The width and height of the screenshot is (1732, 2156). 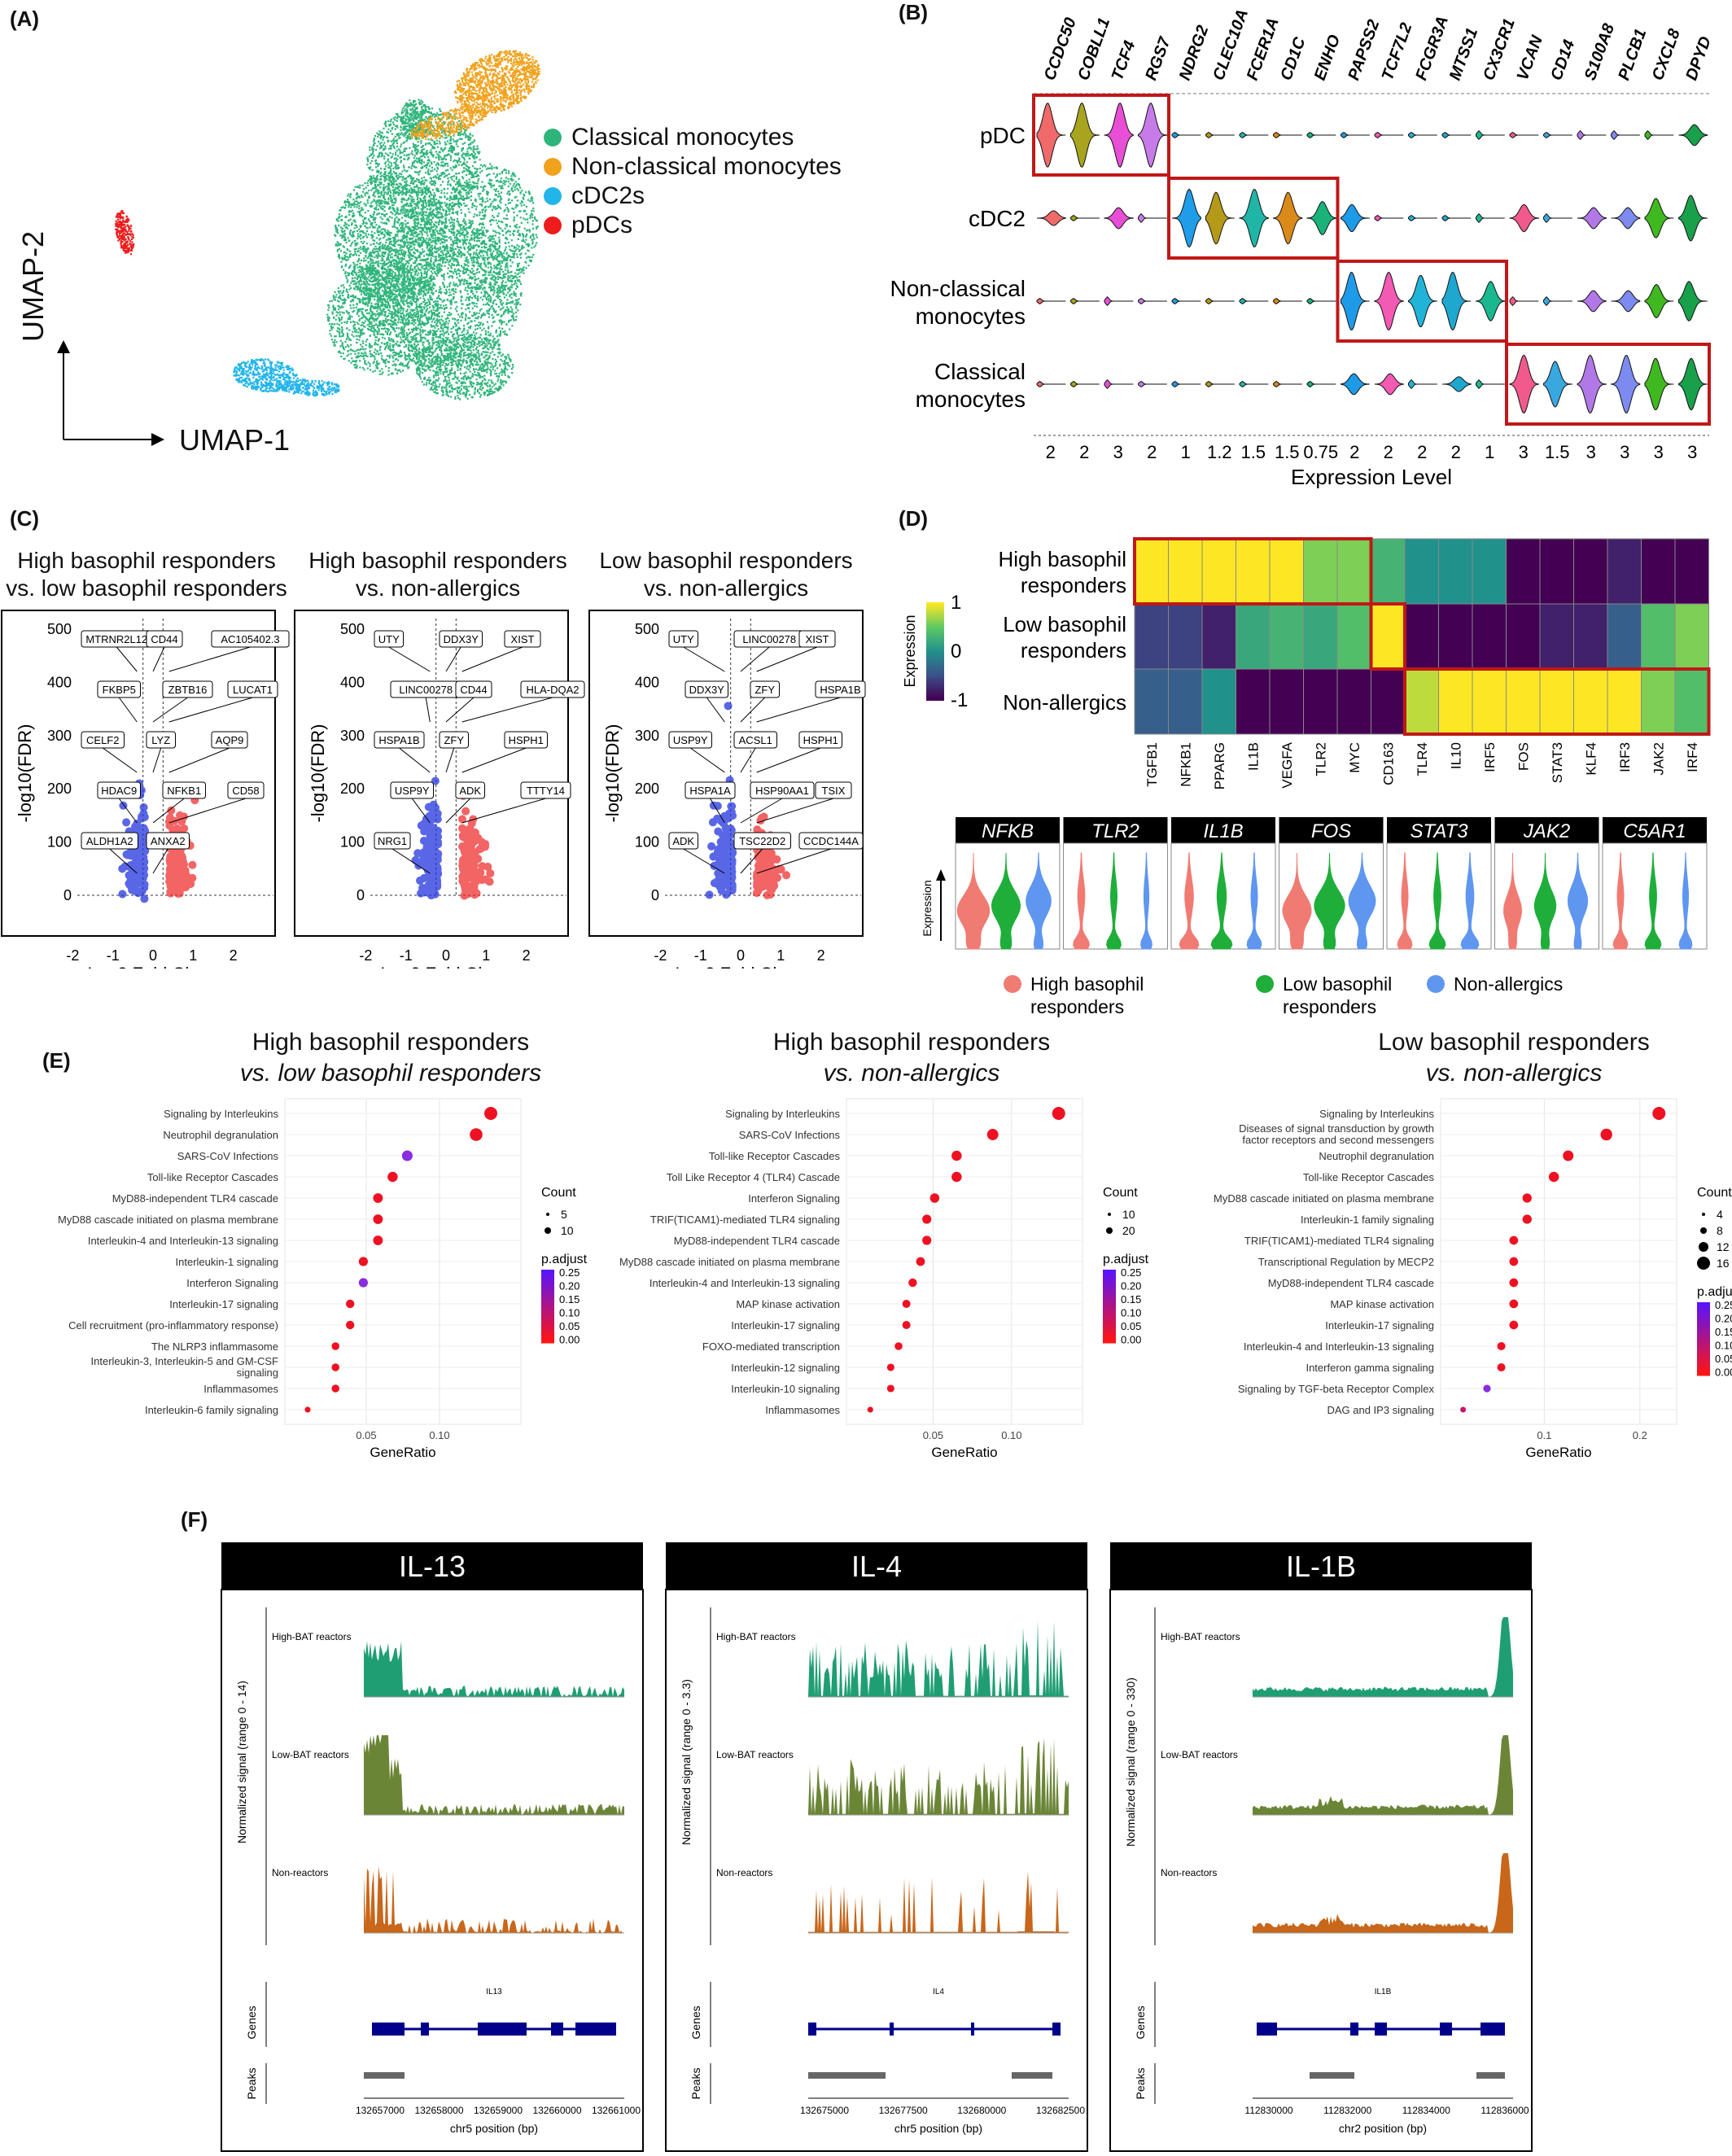 I want to click on dotplot-term: SARS-CoV Infections, so click(x=790, y=1135).